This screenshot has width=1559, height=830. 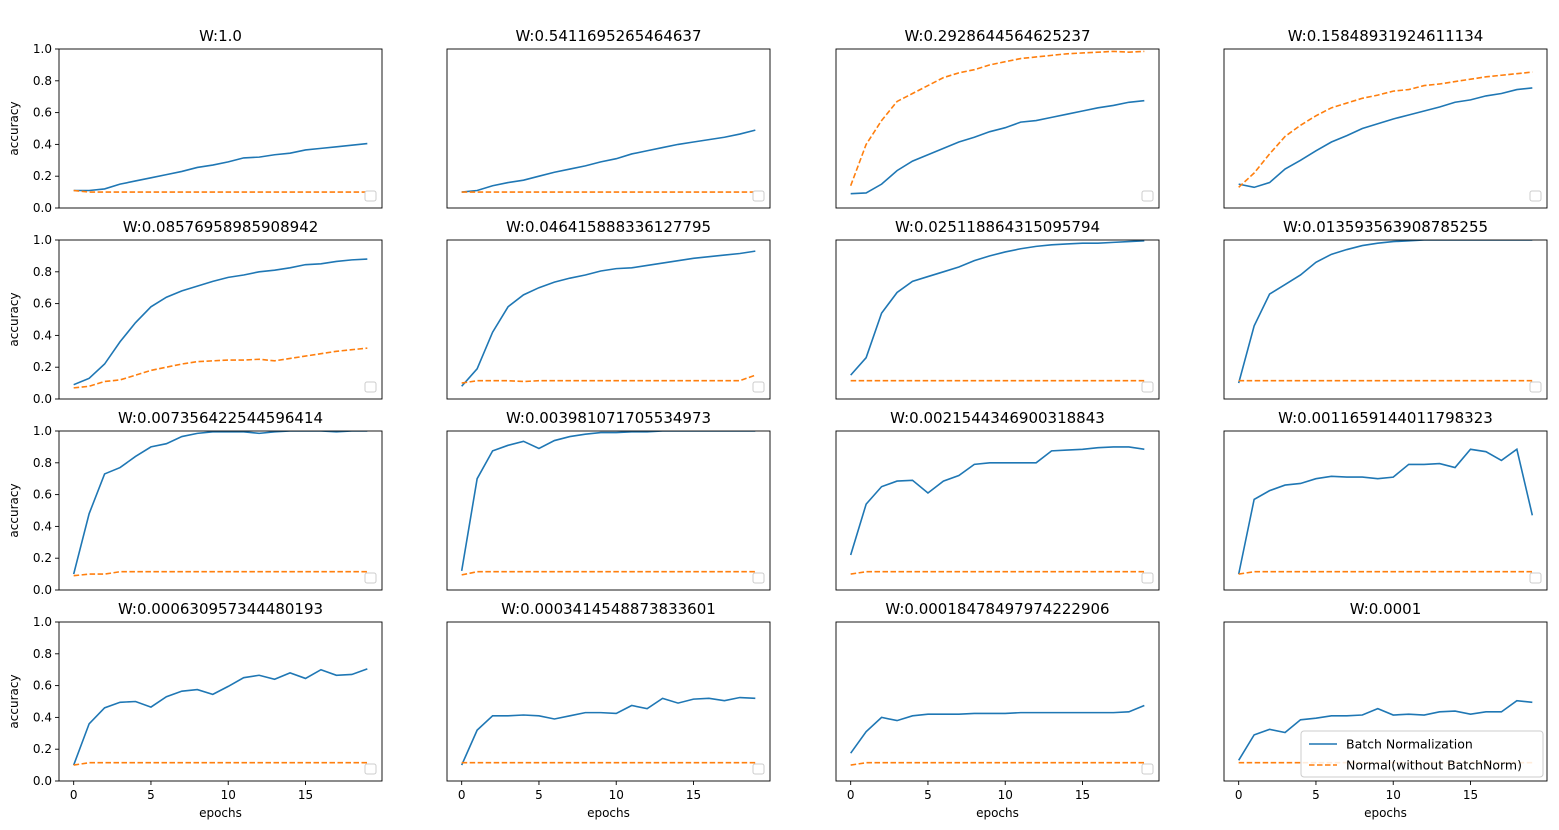 What do you see at coordinates (1386, 36) in the screenshot?
I see `subplot-title: W:0.15848931924611134` at bounding box center [1386, 36].